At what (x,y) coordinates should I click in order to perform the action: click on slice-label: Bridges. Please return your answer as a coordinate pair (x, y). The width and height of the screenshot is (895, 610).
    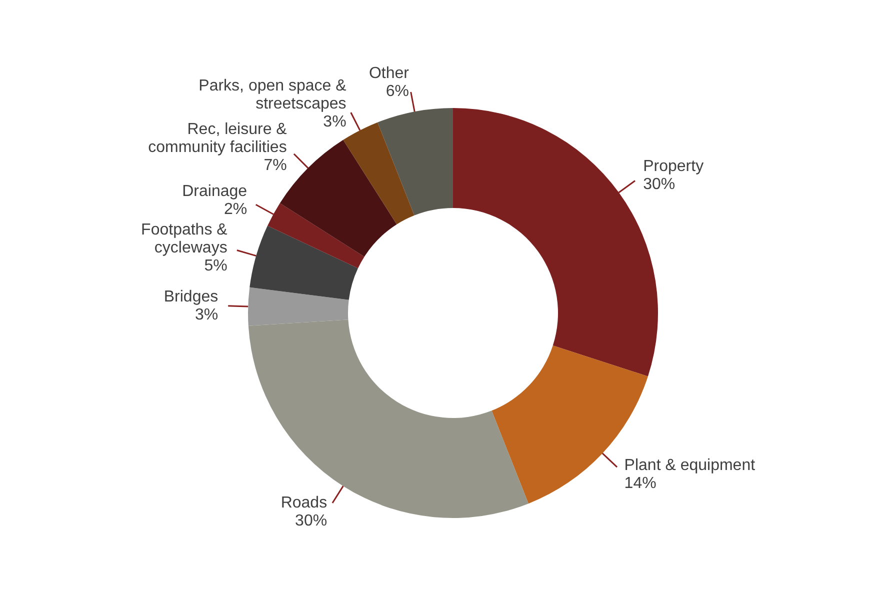
    Looking at the image, I should click on (191, 297).